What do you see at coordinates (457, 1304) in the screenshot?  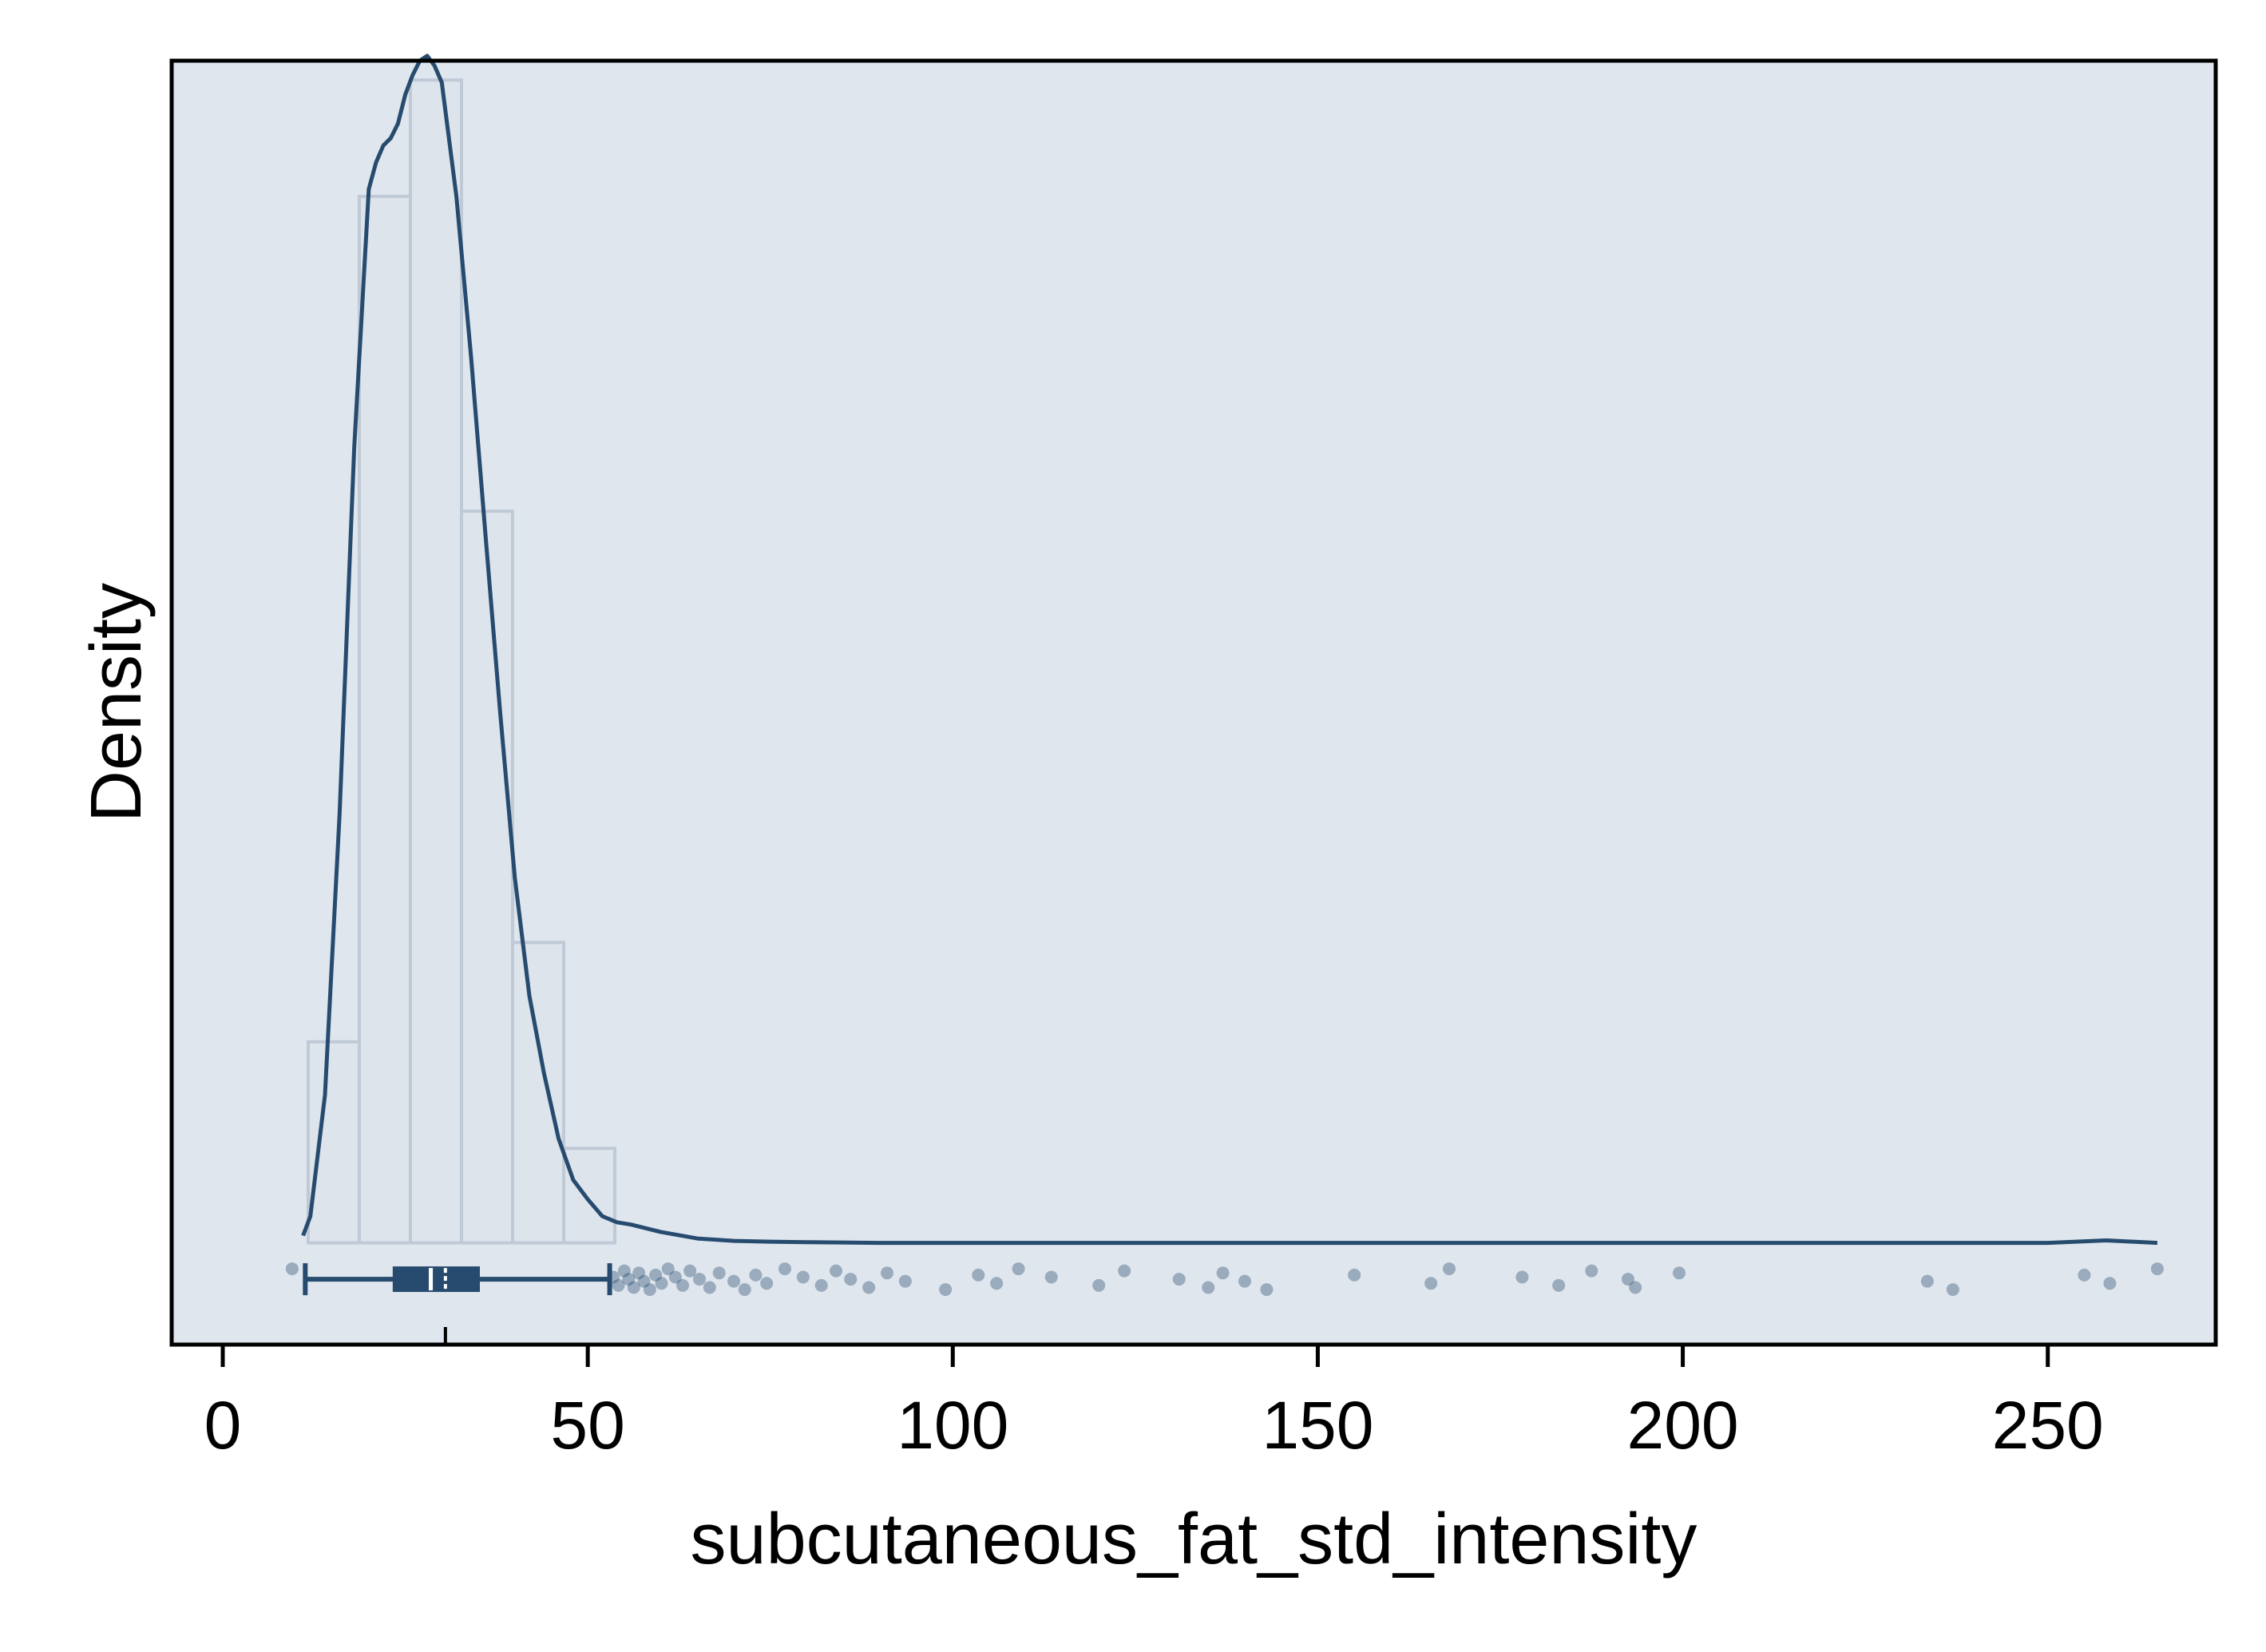 I see `boxplot-layer` at bounding box center [457, 1304].